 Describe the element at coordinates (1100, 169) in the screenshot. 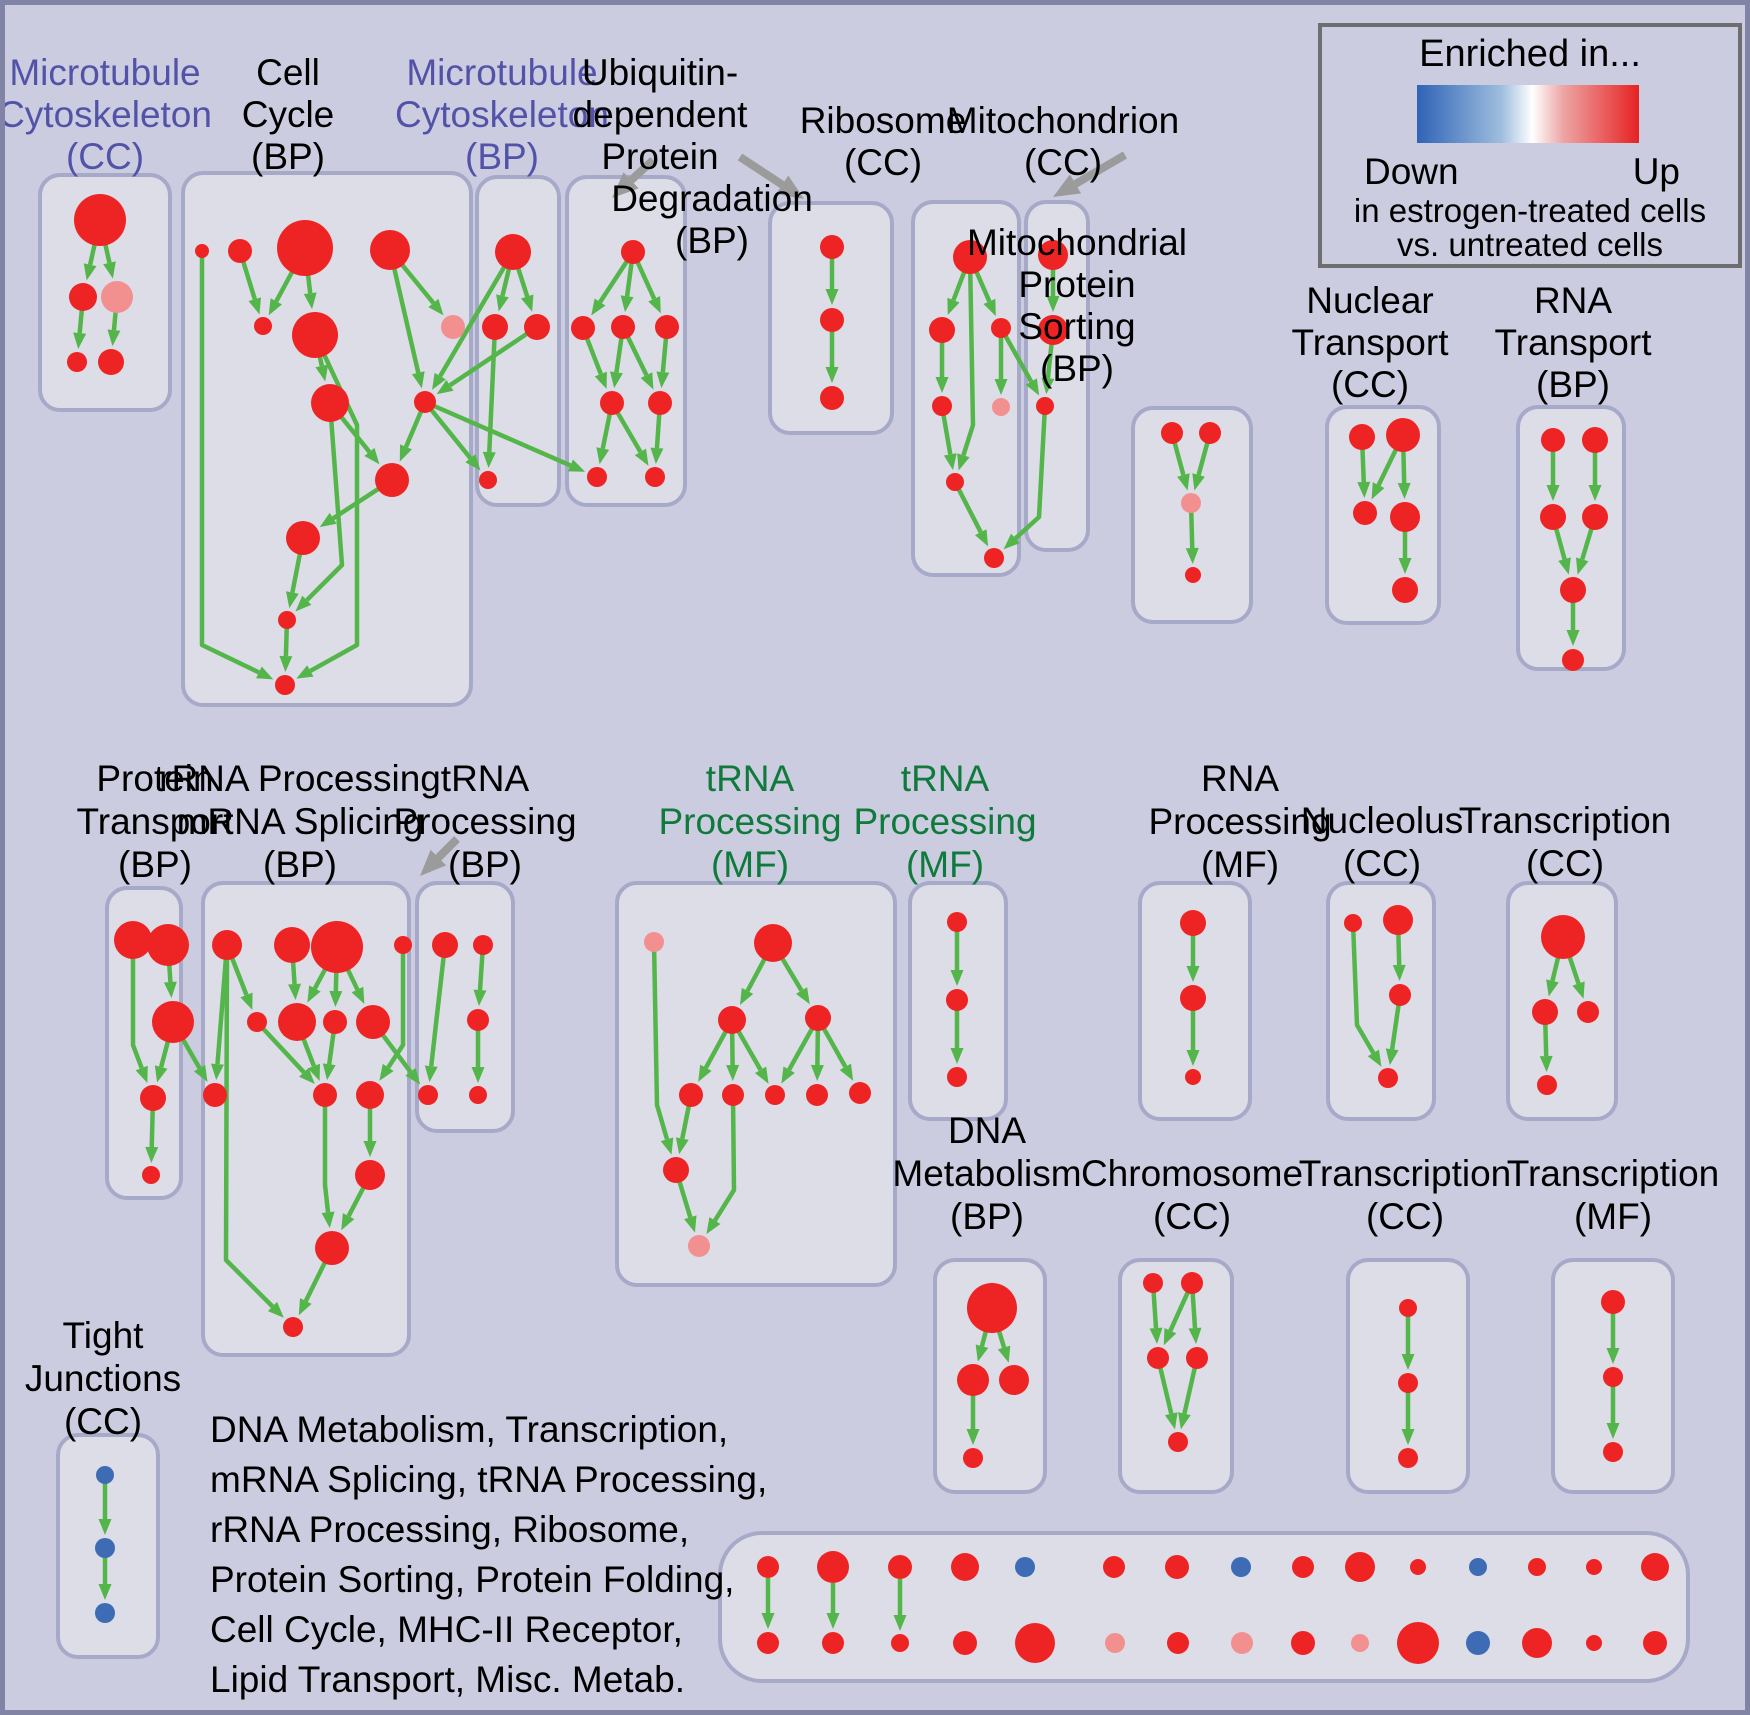

I see `label-pointer-arrow` at that location.